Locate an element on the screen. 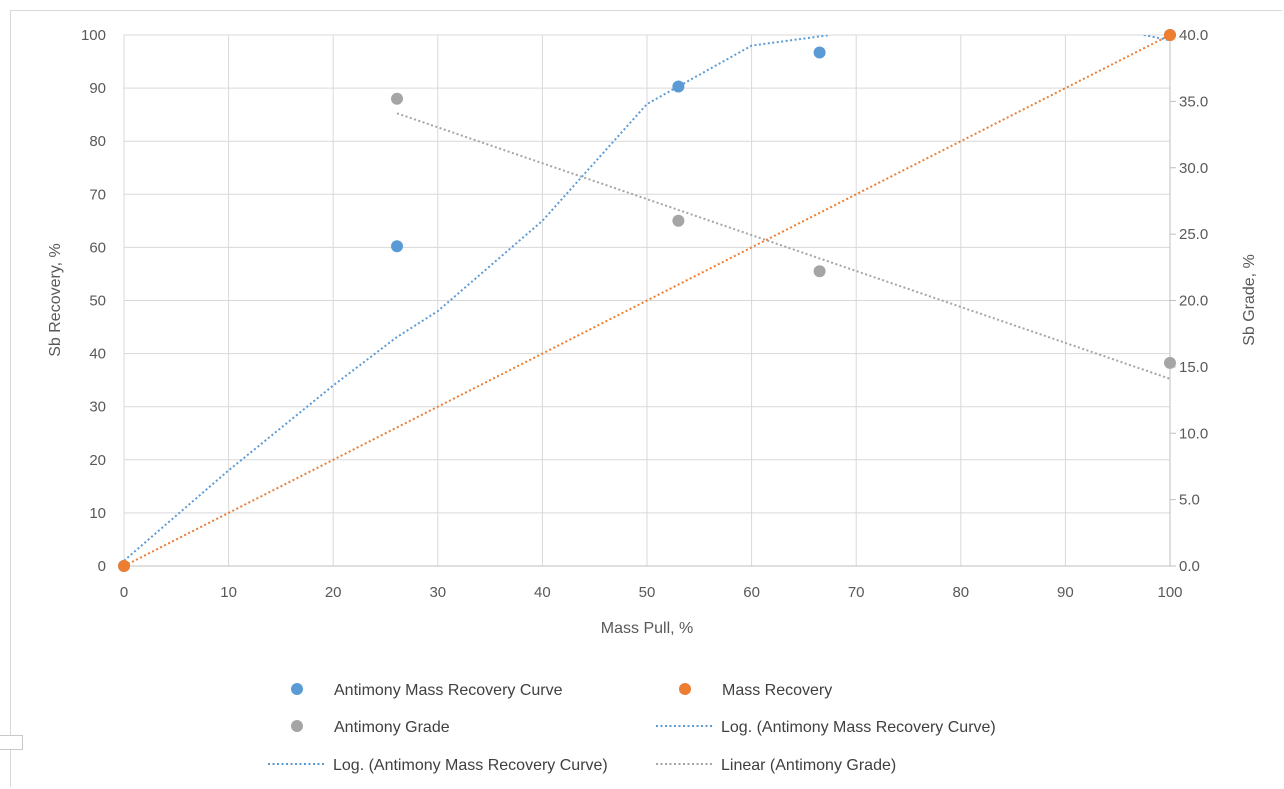  y-tick-label: 70 is located at coordinates (97, 194).